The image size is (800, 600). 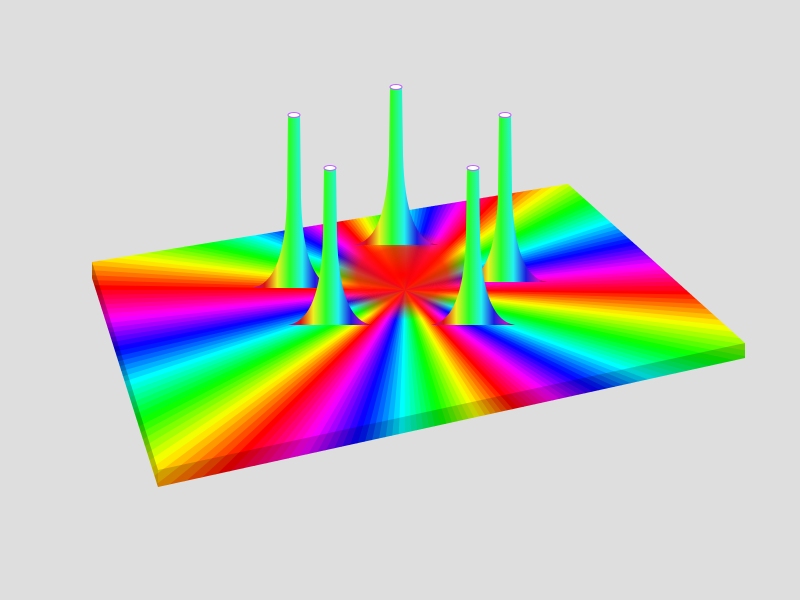 I want to click on spikes, so click(x=399, y=204).